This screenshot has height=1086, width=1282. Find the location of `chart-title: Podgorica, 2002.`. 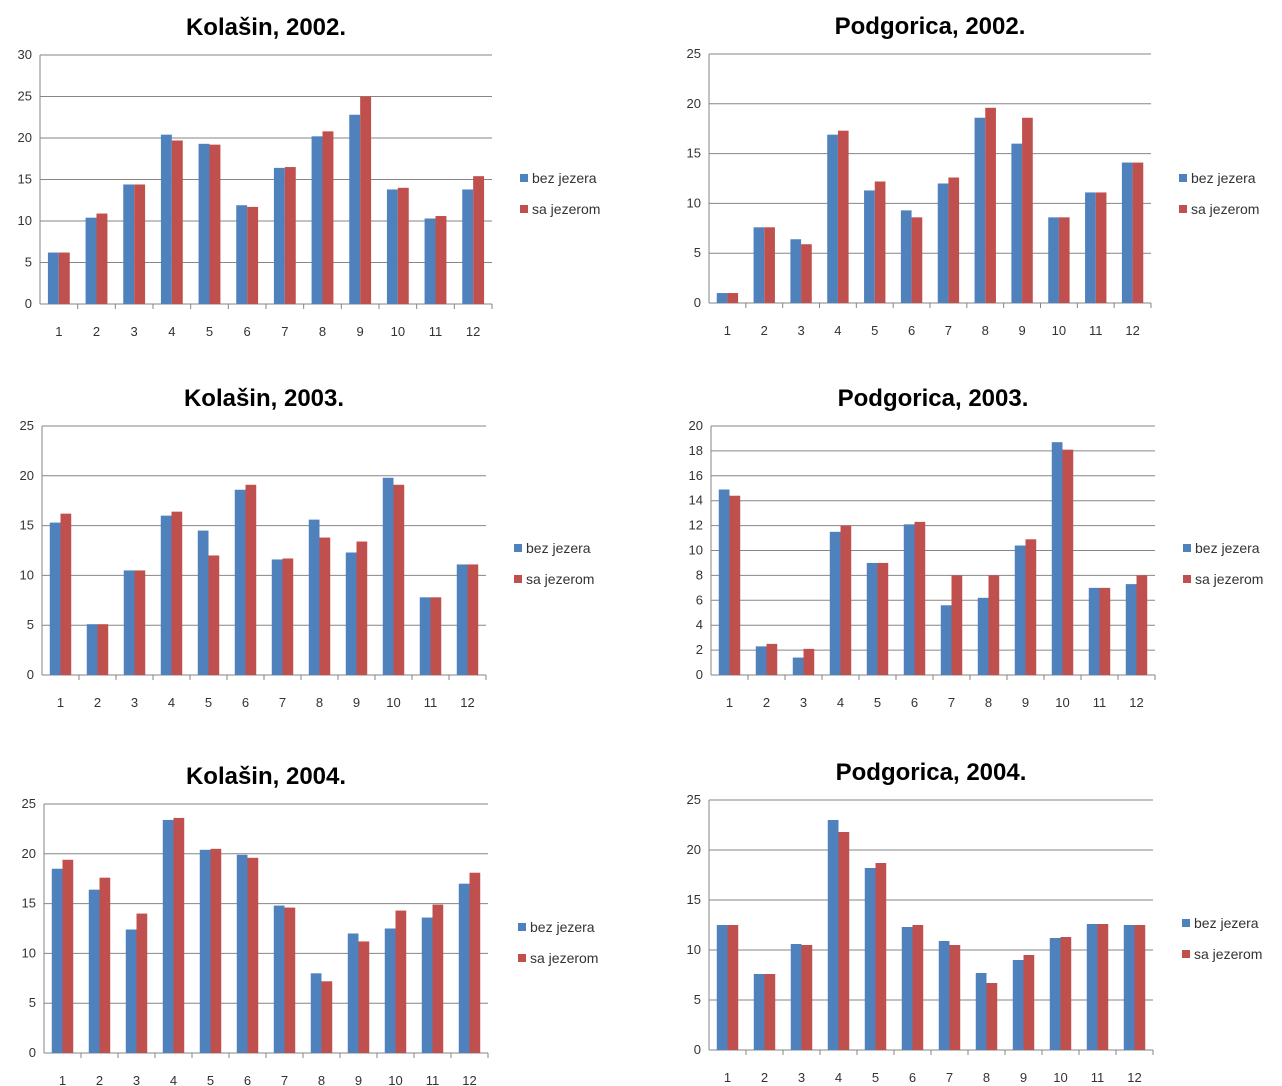

chart-title: Podgorica, 2002. is located at coordinates (930, 26).